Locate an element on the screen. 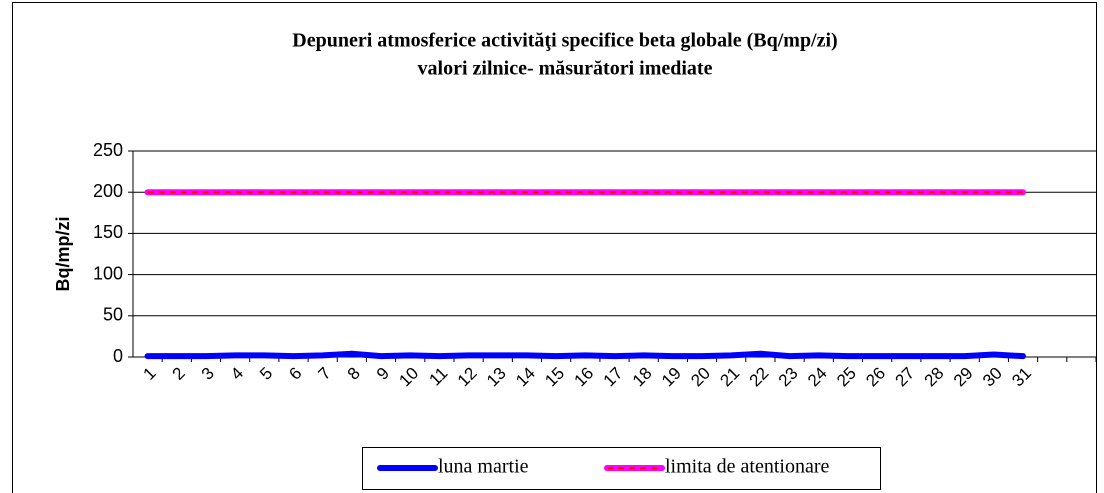 The height and width of the screenshot is (493, 1104). y-tick-label: 200 is located at coordinates (108, 191).